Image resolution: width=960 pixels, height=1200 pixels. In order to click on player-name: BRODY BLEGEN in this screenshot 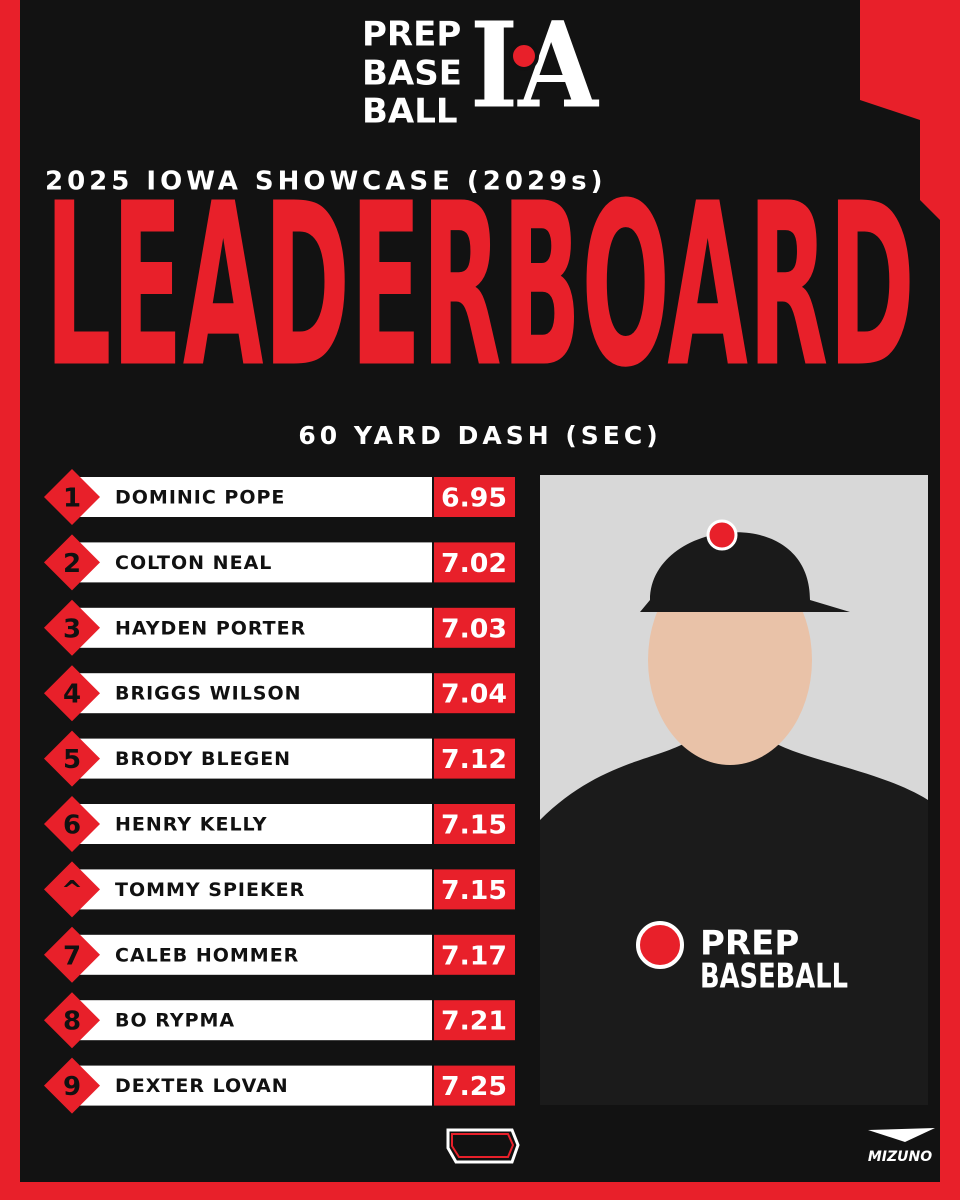, I will do `click(203, 759)`.